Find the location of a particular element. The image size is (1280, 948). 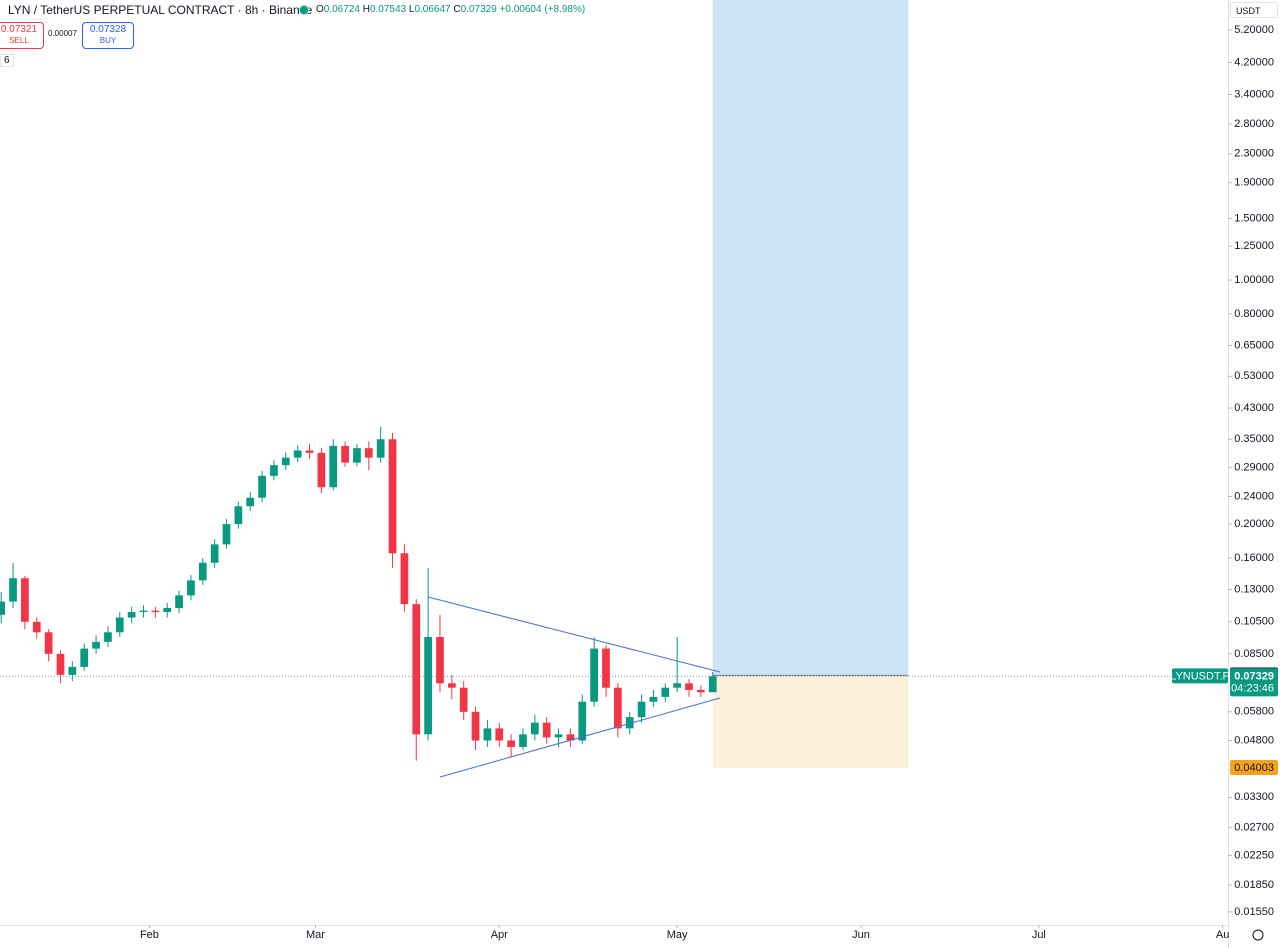

y-tick-label: 0.80000 is located at coordinates (1254, 314).